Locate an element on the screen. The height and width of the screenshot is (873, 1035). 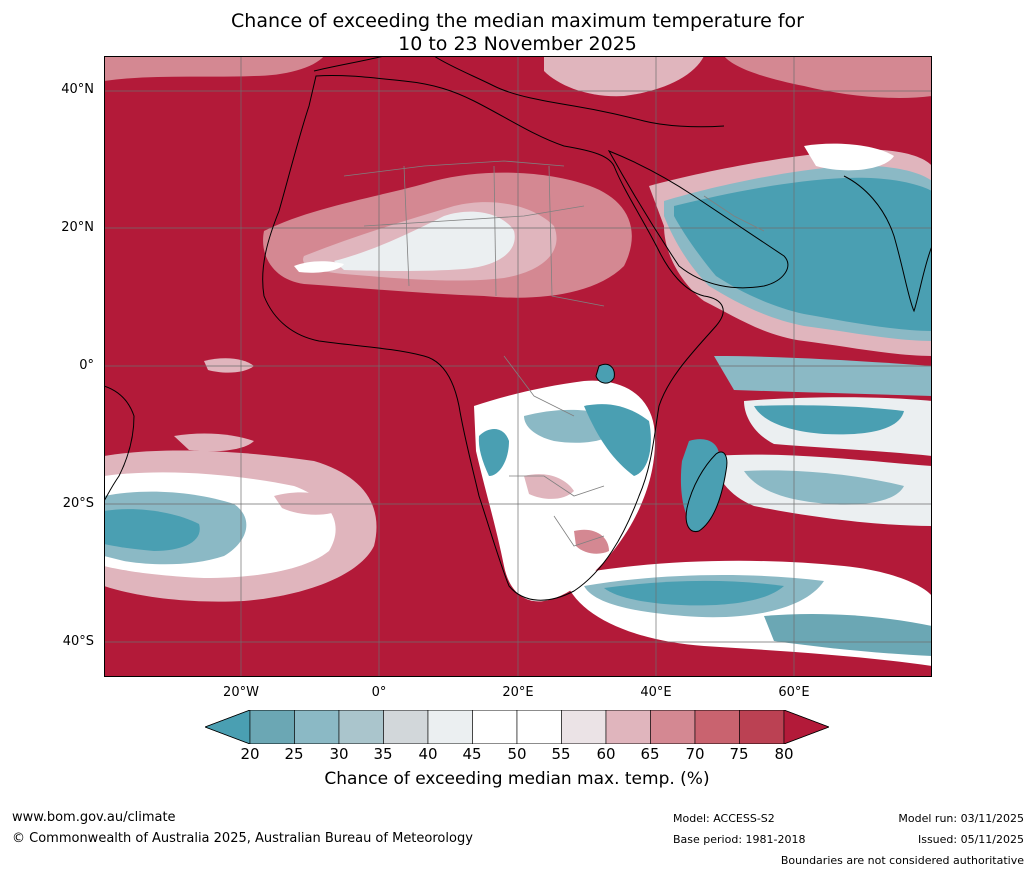
arabian-sea-low-region is located at coordinates (790, 252).